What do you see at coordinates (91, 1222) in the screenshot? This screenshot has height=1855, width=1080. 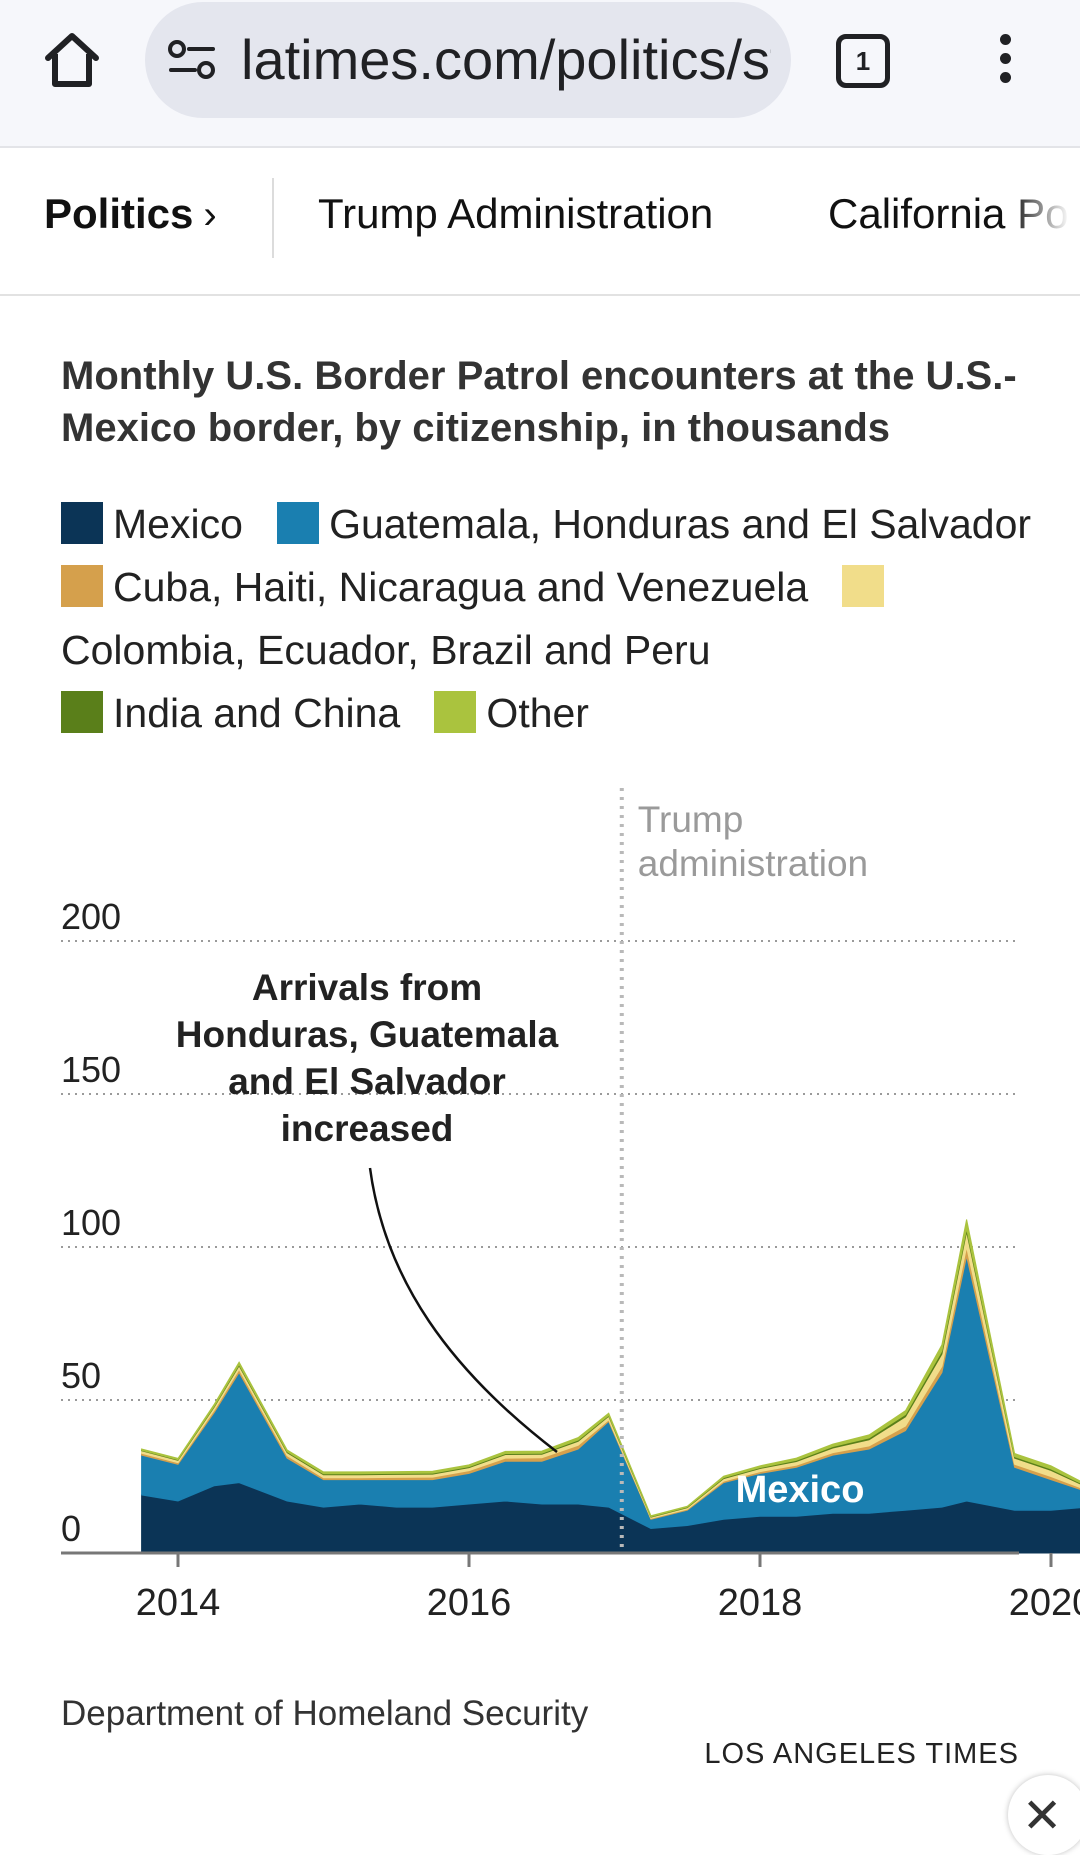 I see `y-tick-label: 100` at bounding box center [91, 1222].